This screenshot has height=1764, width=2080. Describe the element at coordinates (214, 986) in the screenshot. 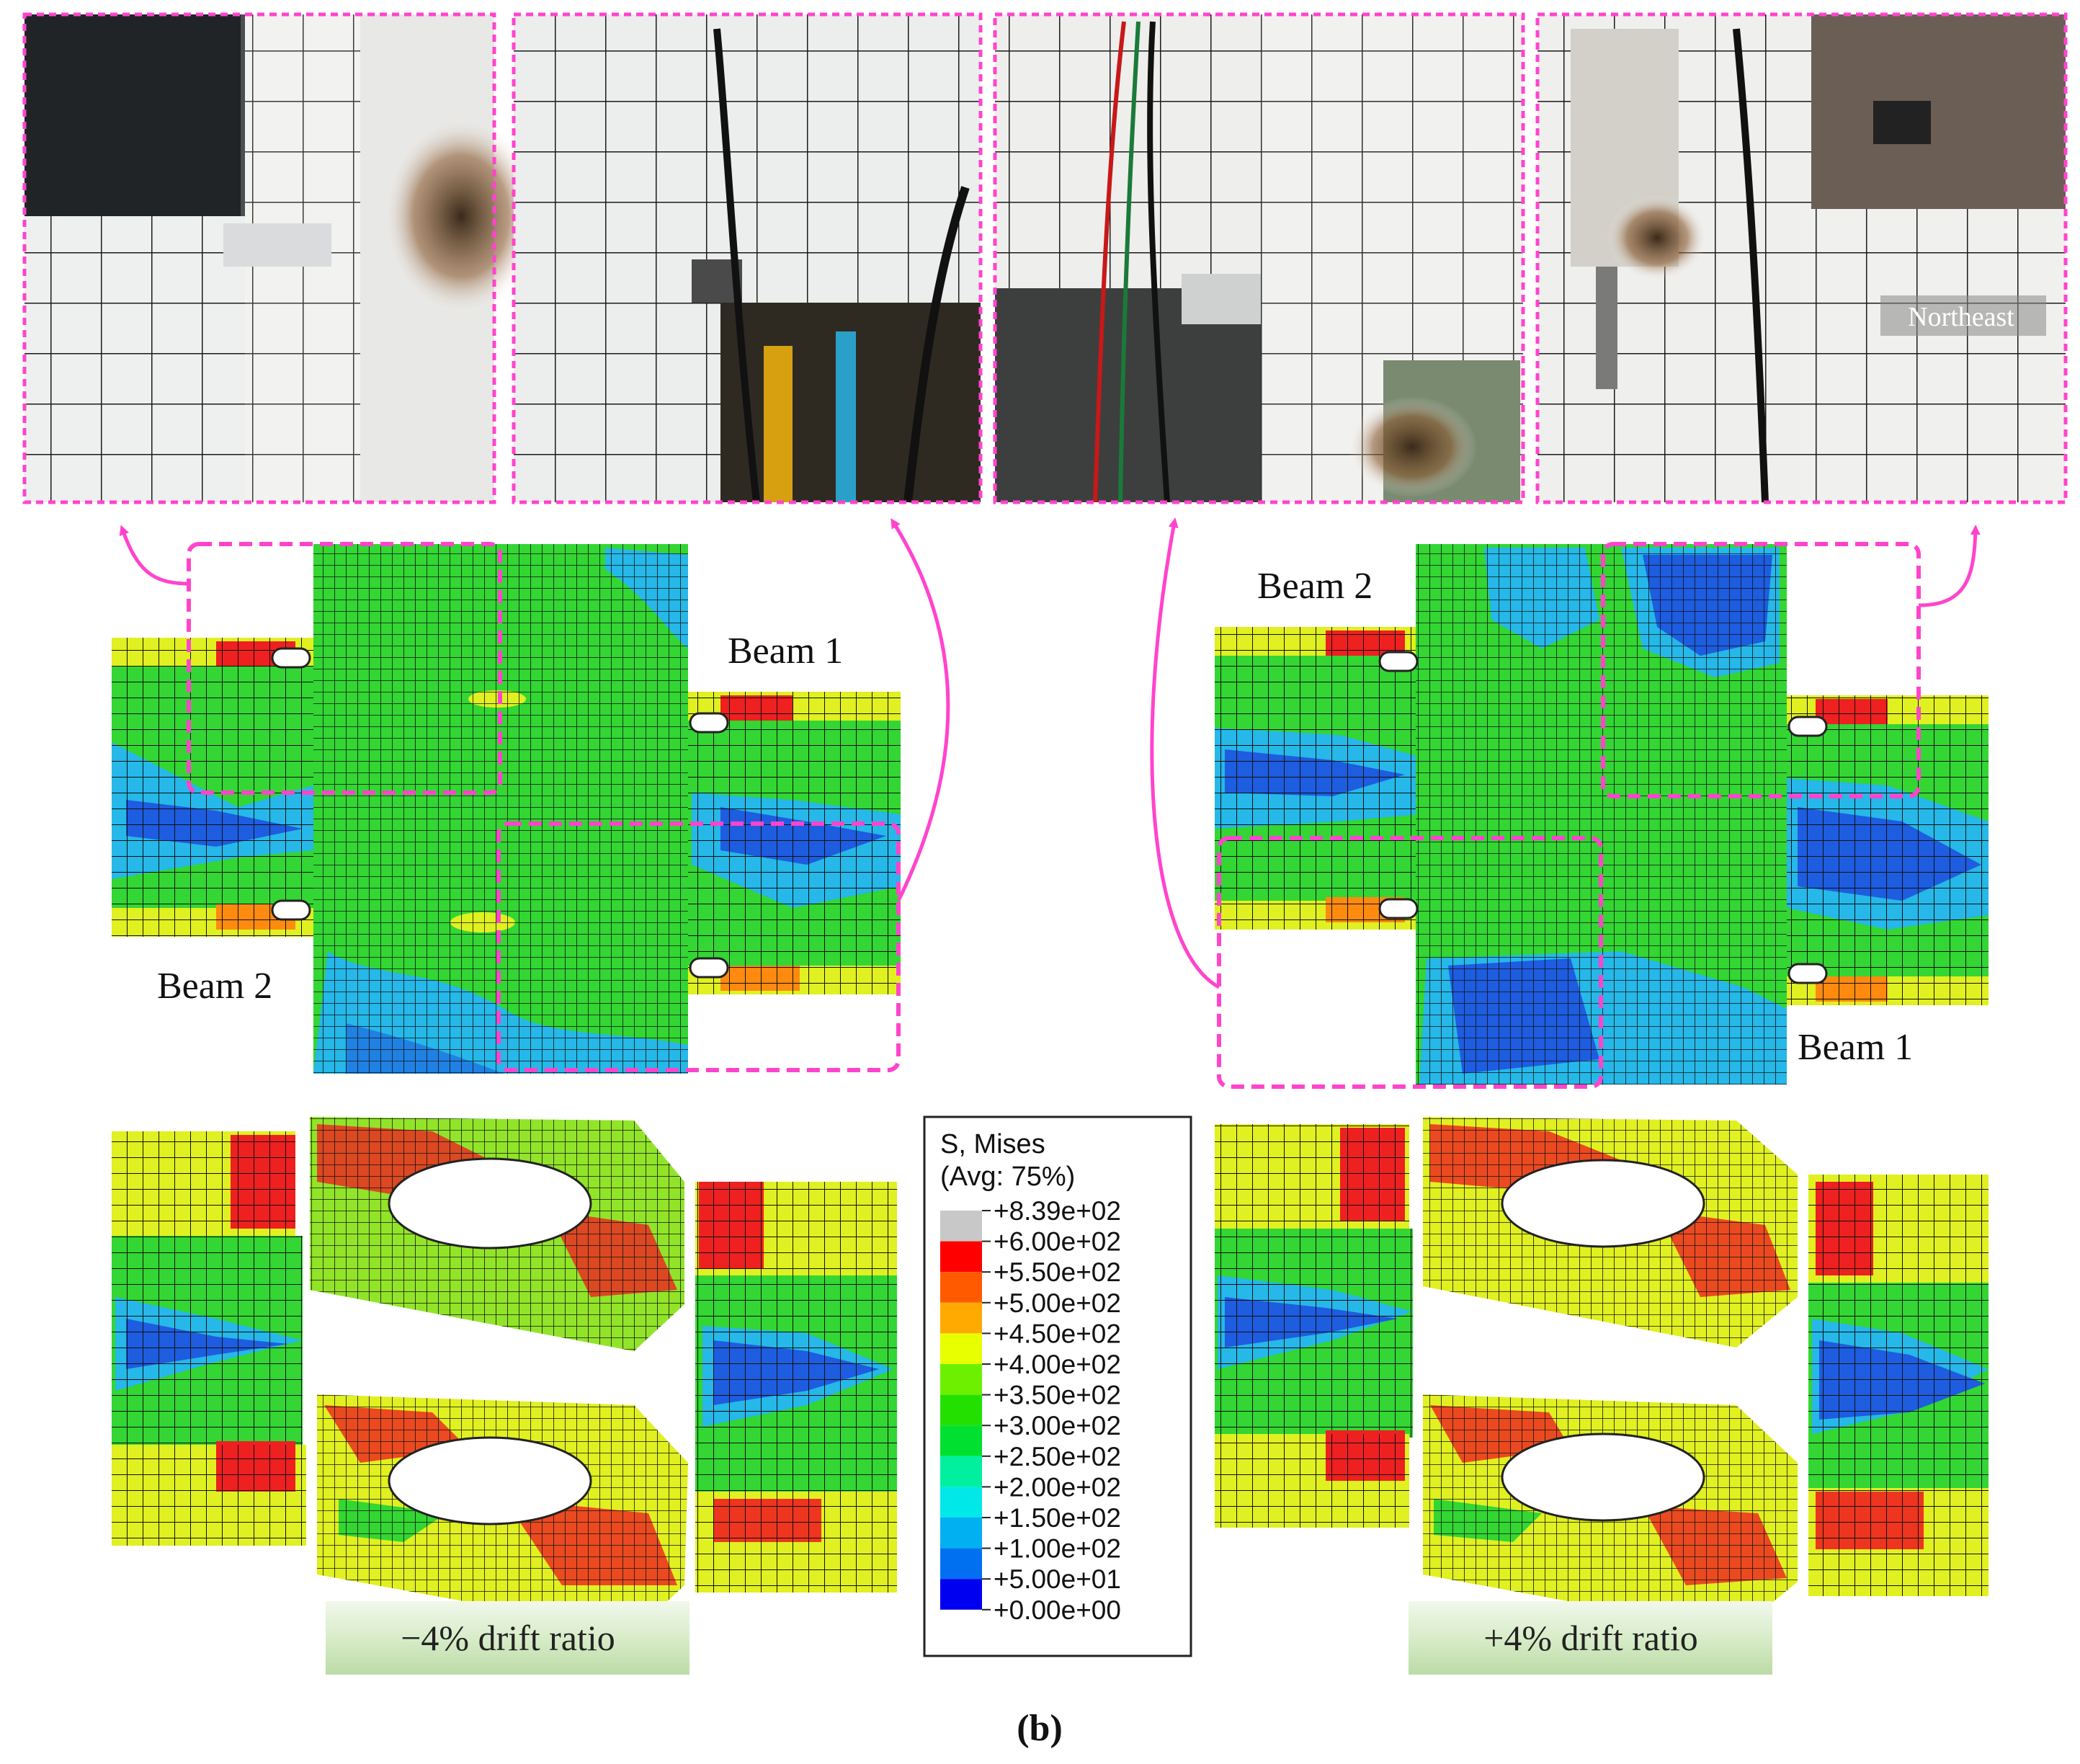

I see `beam-2-label-left: Beam 2` at that location.